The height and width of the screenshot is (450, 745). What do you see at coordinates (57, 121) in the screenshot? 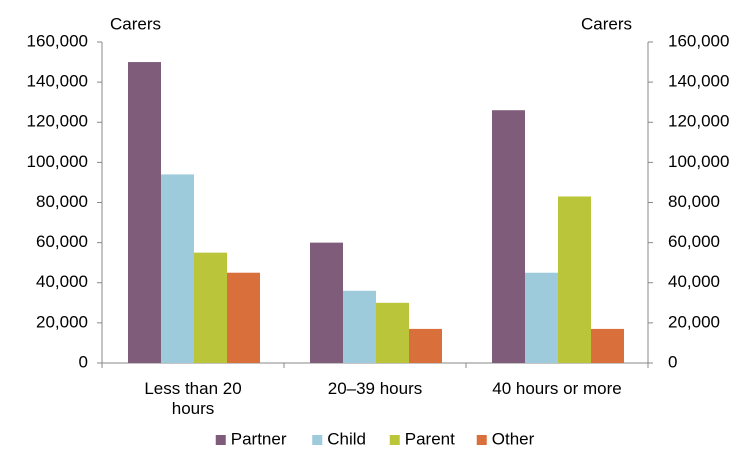
I see `y-tick-label: 120,000` at bounding box center [57, 121].